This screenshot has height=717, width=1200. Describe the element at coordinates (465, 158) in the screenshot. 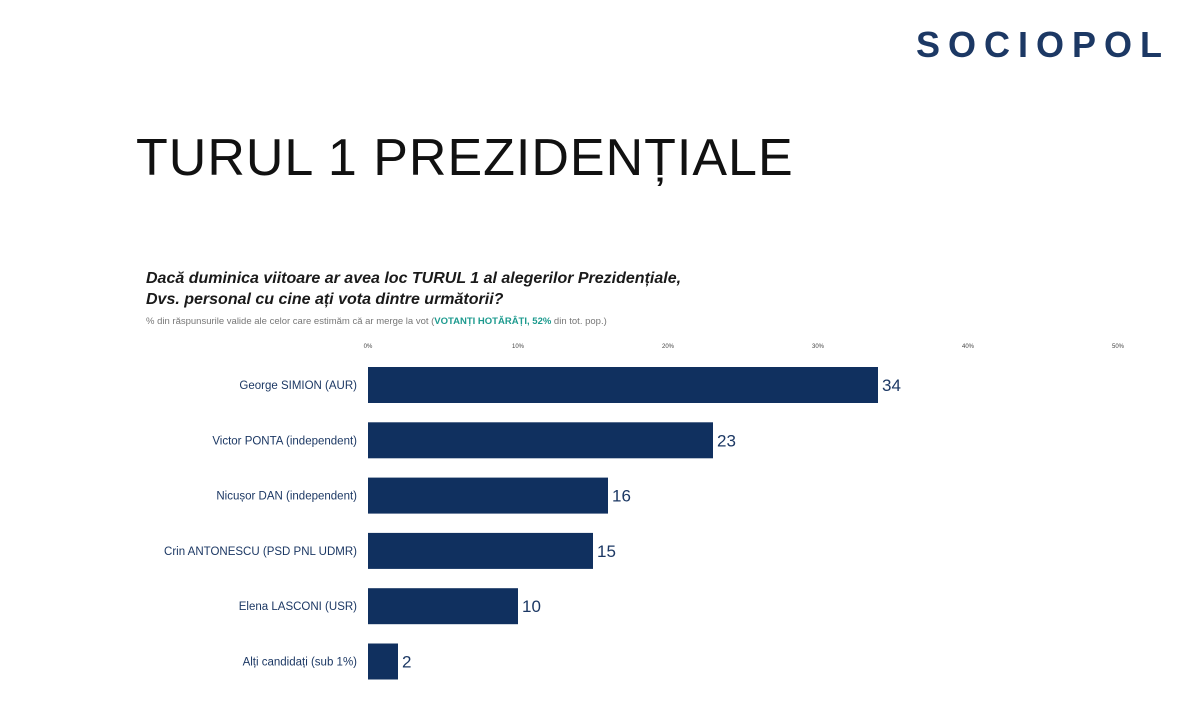

I see `page-title: TURUL 1 PREZIDENȚIALE` at that location.